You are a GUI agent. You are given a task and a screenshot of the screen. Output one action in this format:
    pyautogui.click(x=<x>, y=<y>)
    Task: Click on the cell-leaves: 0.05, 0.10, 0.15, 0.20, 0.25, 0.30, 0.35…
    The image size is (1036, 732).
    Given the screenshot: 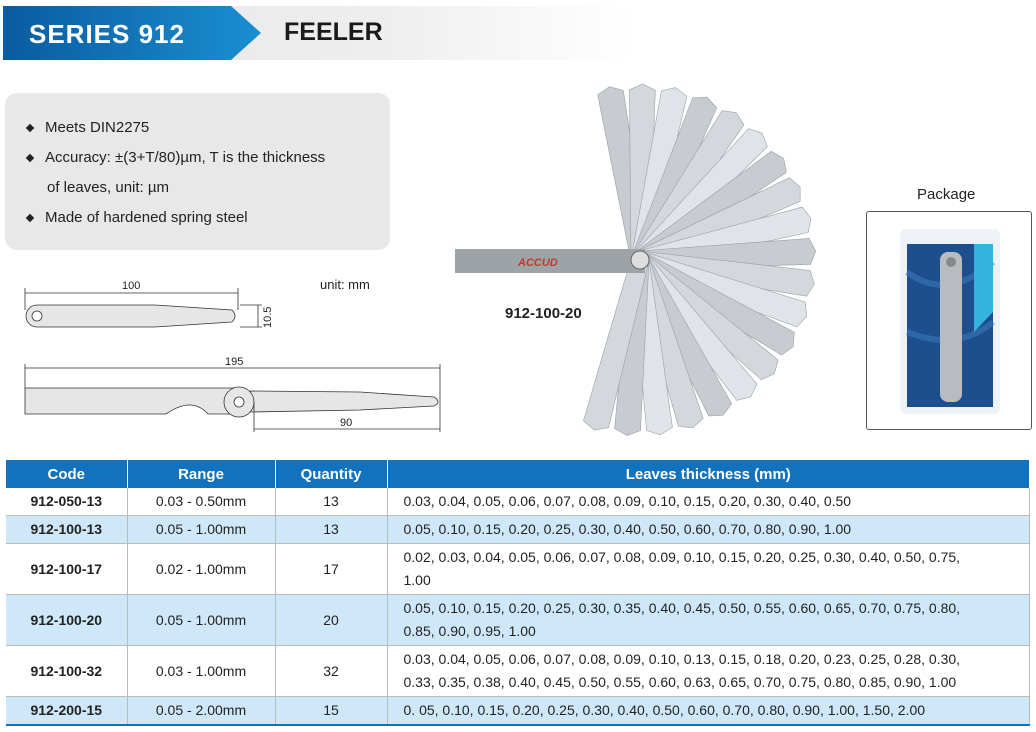 What is the action you would take?
    pyautogui.click(x=708, y=620)
    